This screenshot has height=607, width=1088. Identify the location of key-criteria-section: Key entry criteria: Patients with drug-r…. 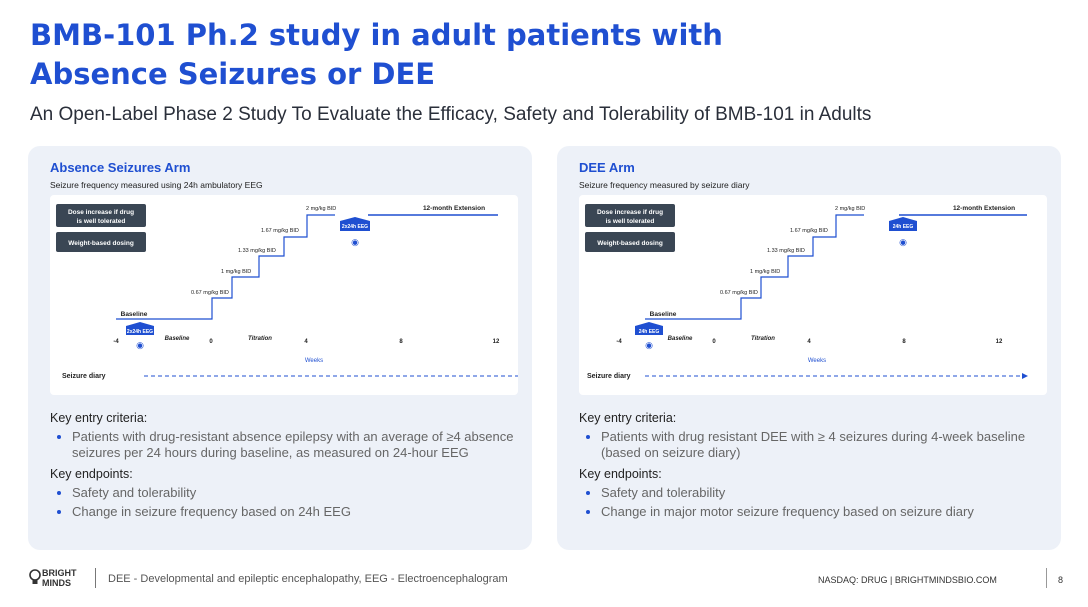
(285, 468).